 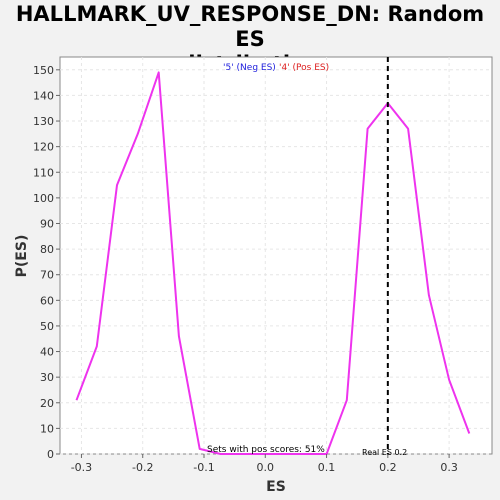 What do you see at coordinates (384, 452) in the screenshot?
I see `real-es-annotation: Real ES 0.2` at bounding box center [384, 452].